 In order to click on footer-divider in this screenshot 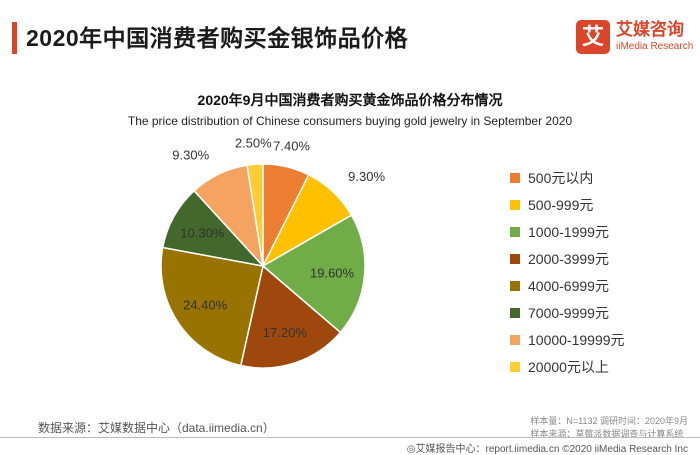, I will do `click(350, 437)`.